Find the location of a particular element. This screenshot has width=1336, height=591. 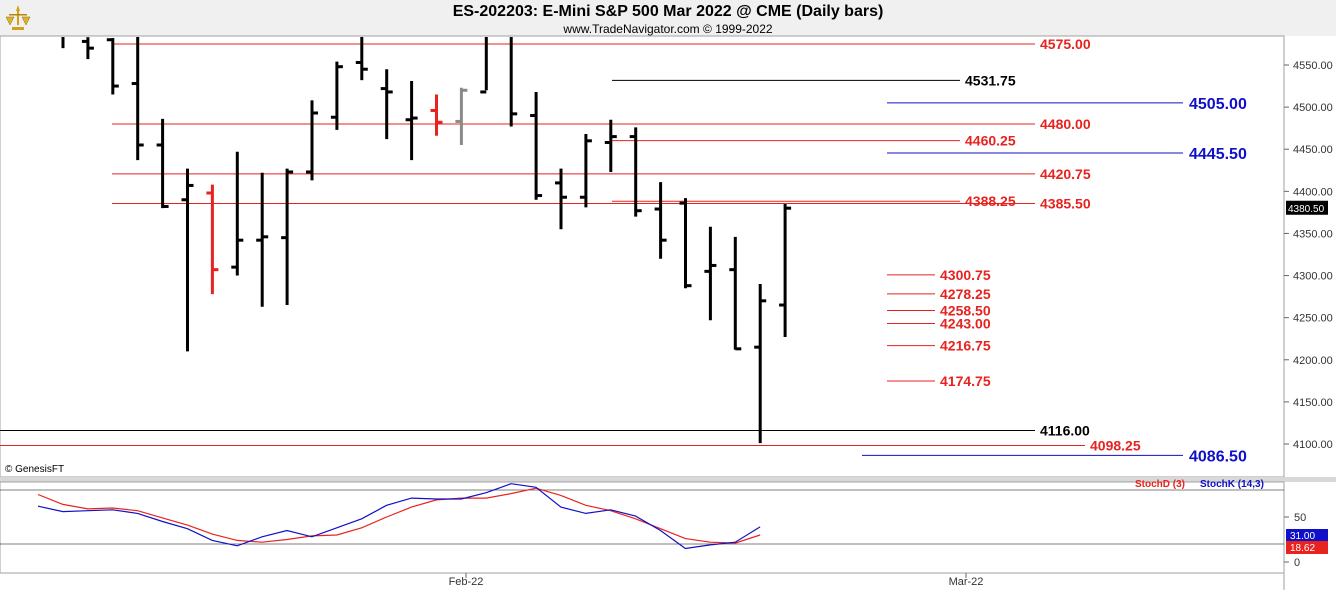

level-label: 4460.25 is located at coordinates (990, 141).